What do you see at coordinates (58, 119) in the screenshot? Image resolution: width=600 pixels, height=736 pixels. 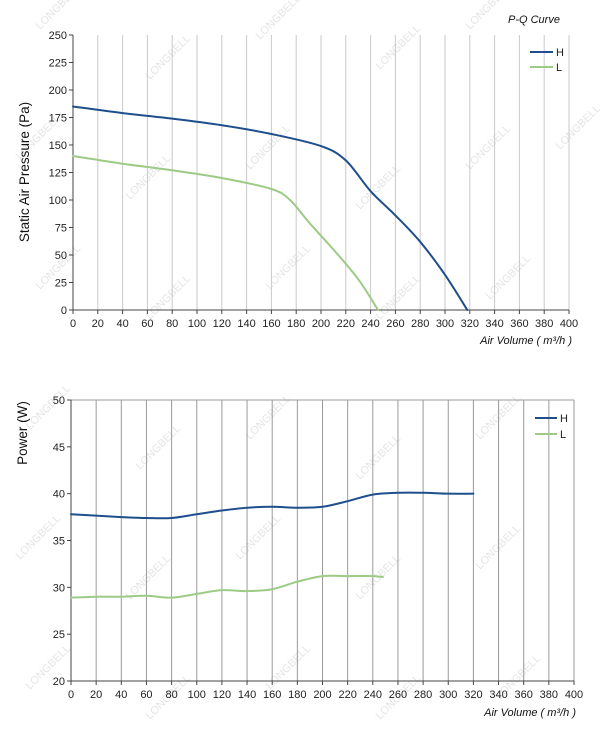 I see `y-tick-label: 175` at bounding box center [58, 119].